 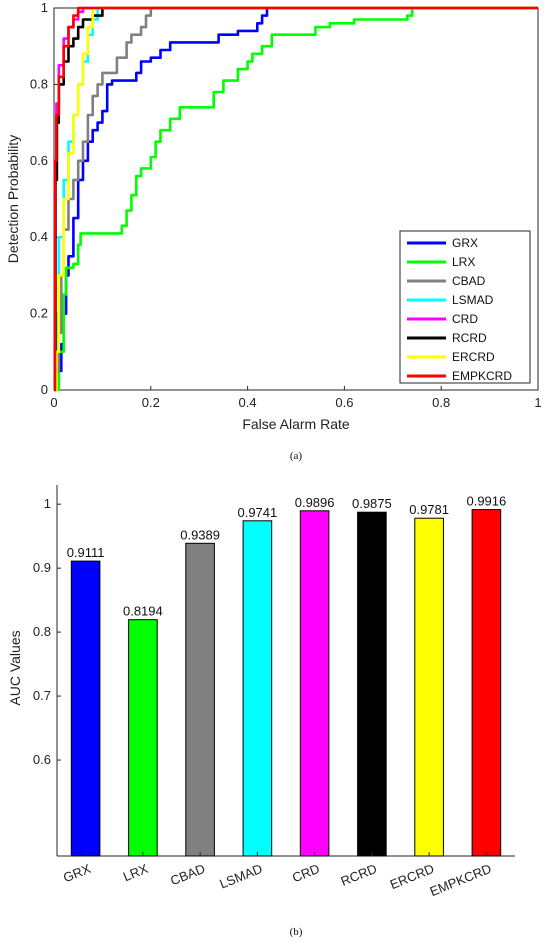 What do you see at coordinates (257, 688) in the screenshot?
I see `auc-bar-lsmad` at bounding box center [257, 688].